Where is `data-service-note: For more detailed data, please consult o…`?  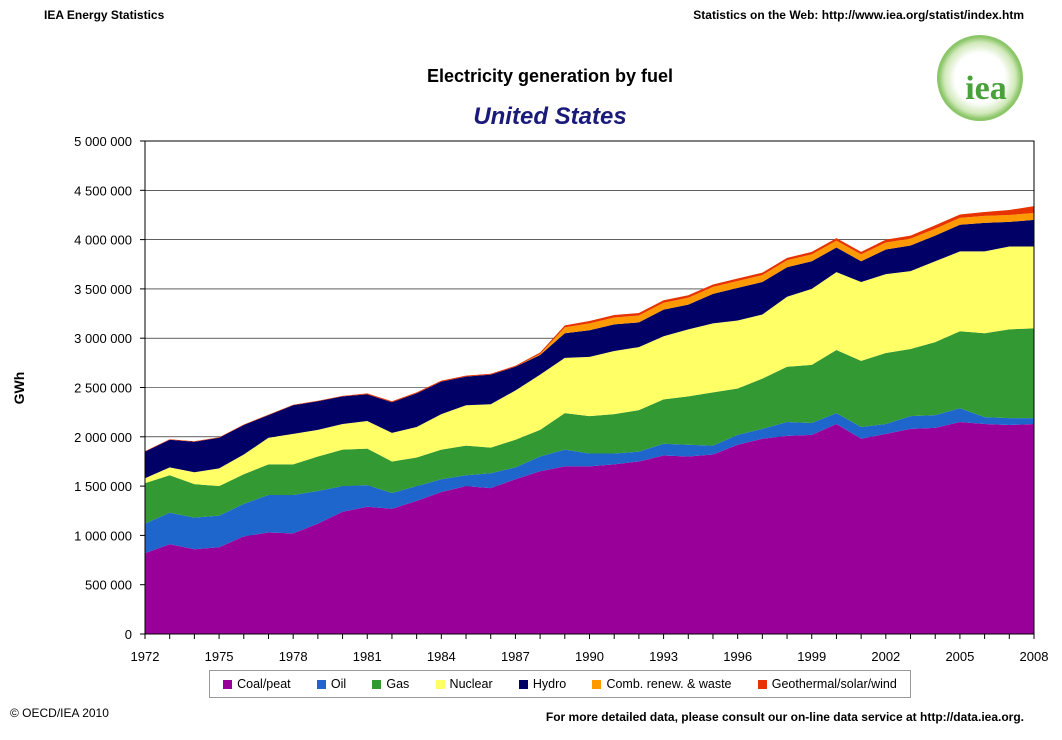 data-service-note: For more detailed data, please consult o… is located at coordinates (784, 717).